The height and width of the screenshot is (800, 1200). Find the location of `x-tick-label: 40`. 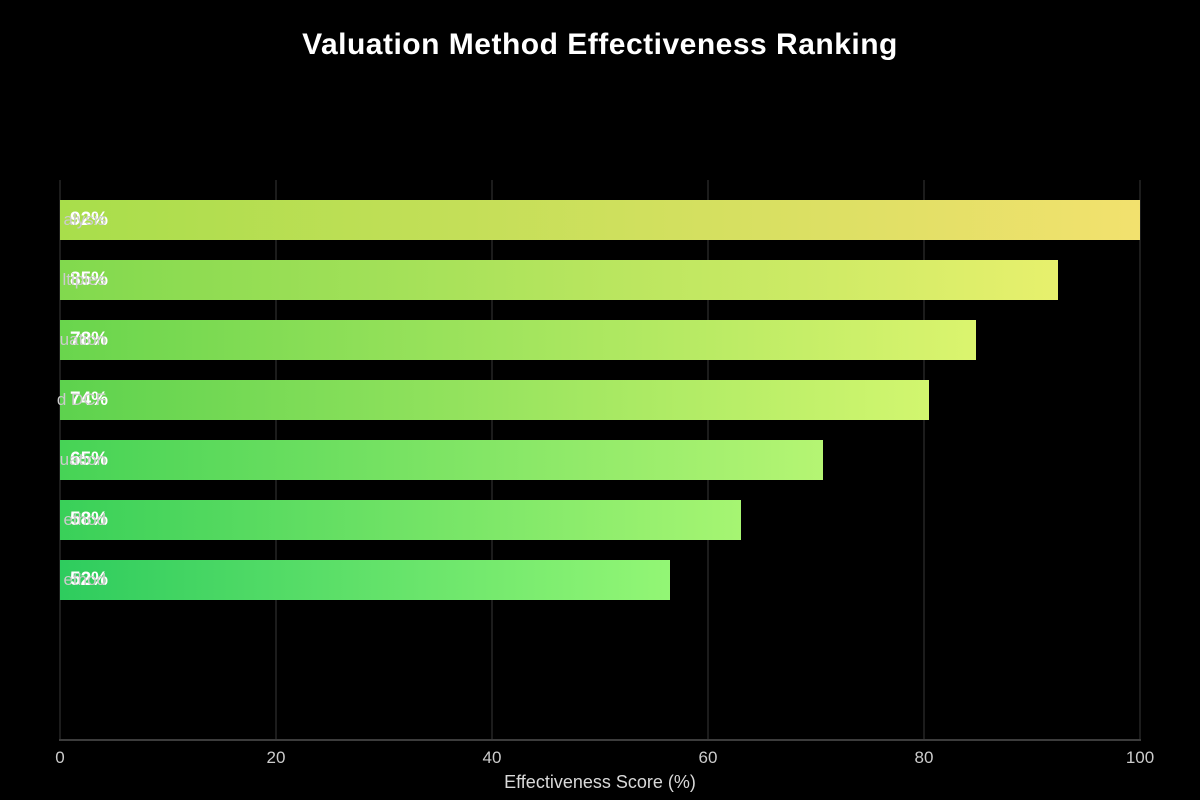

x-tick-label: 40 is located at coordinates (492, 757).